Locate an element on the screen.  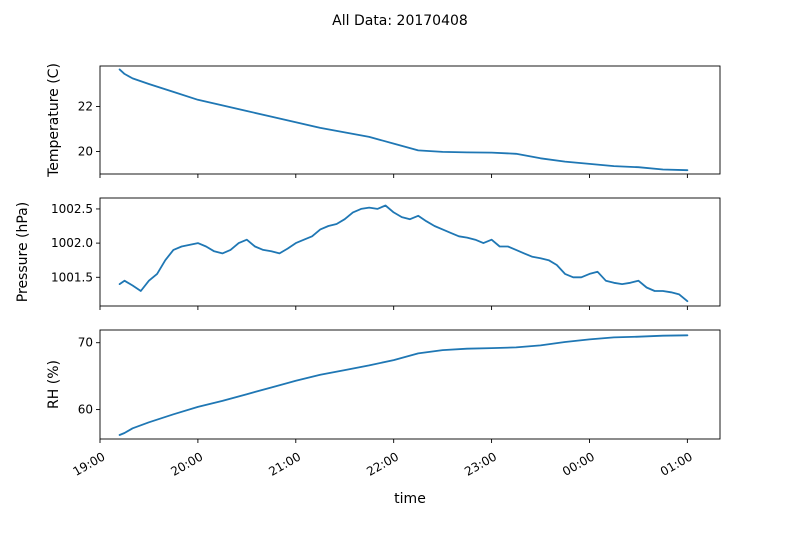
y-axis-label: Temperature (C) is located at coordinates (54, 120).